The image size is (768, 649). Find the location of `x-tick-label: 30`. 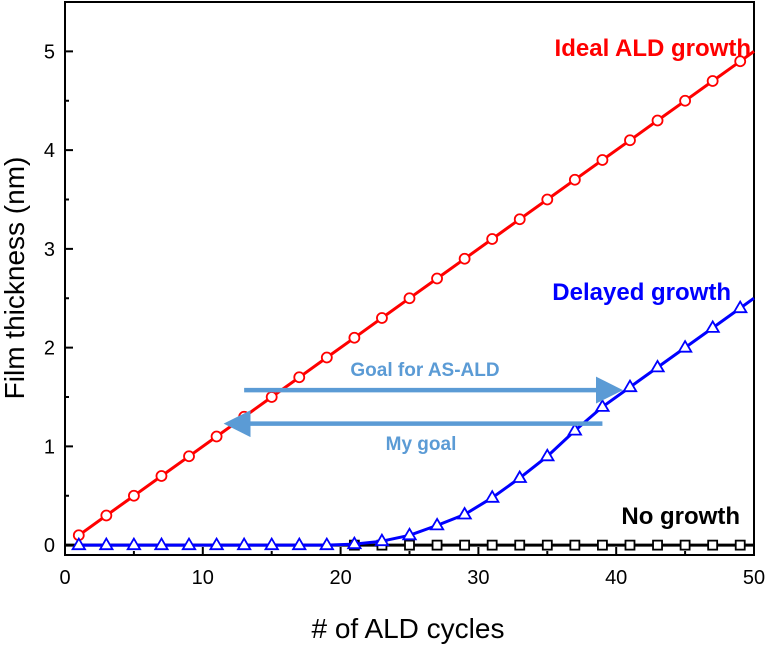

x-tick-label: 30 is located at coordinates (478, 578).